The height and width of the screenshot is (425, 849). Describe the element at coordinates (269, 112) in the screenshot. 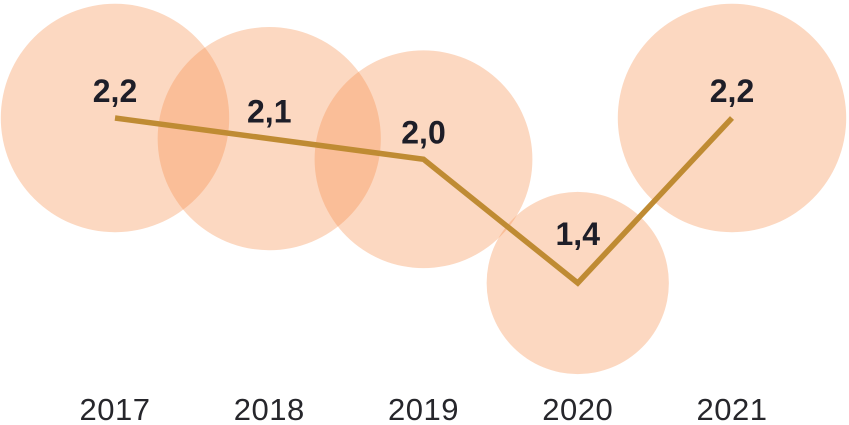

I see `value-label-2018: 2,1` at that location.